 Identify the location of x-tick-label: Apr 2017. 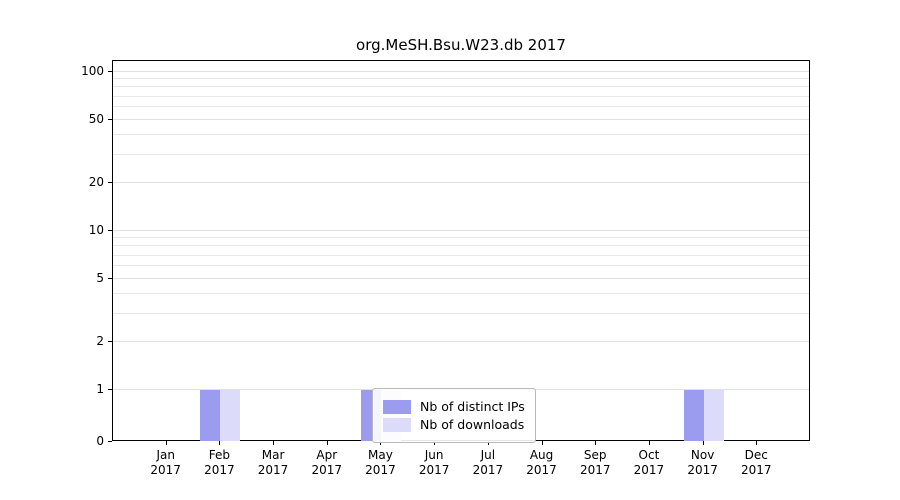
(327, 462).